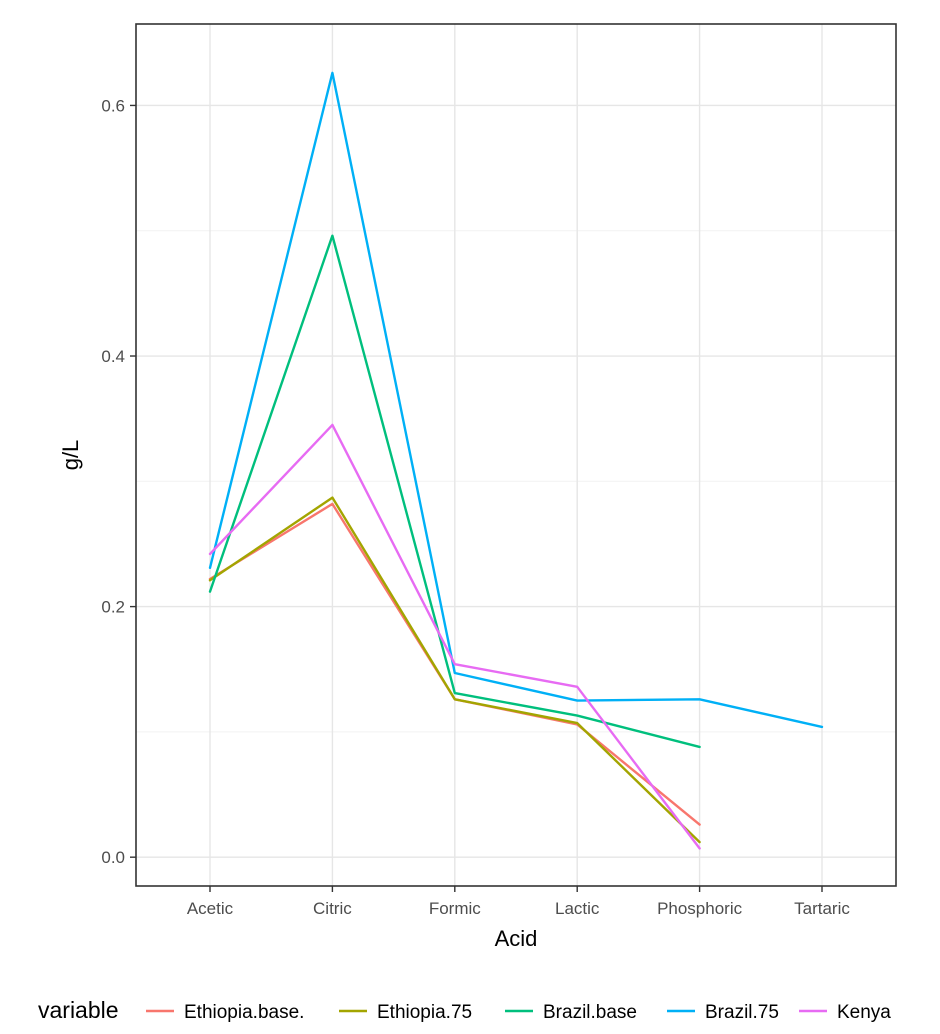 The height and width of the screenshot is (1034, 940). Describe the element at coordinates (113, 857) in the screenshot. I see `y-tick-label: 0.0` at that location.